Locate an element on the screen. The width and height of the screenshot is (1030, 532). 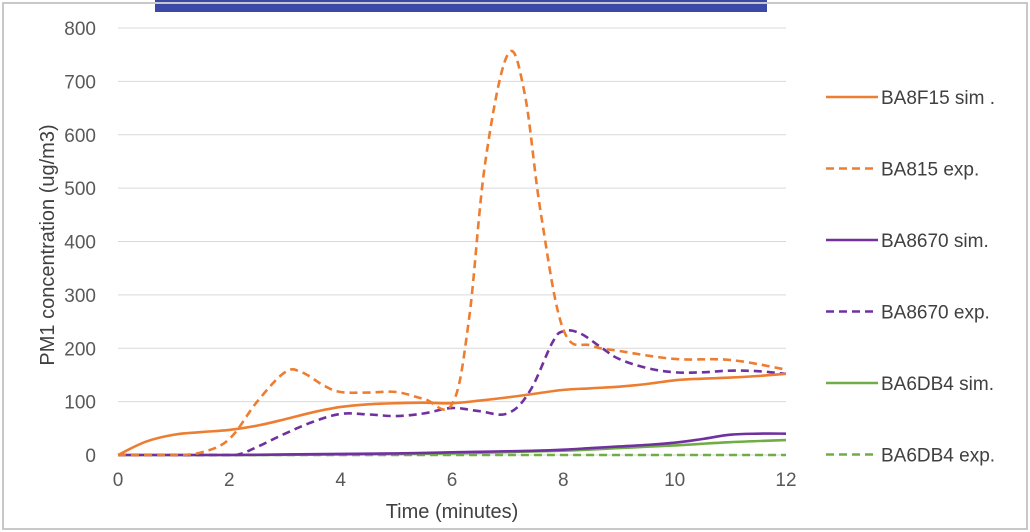
x-axis-ticks: 0 2 4 6 8 10 12 is located at coordinates (455, 480).